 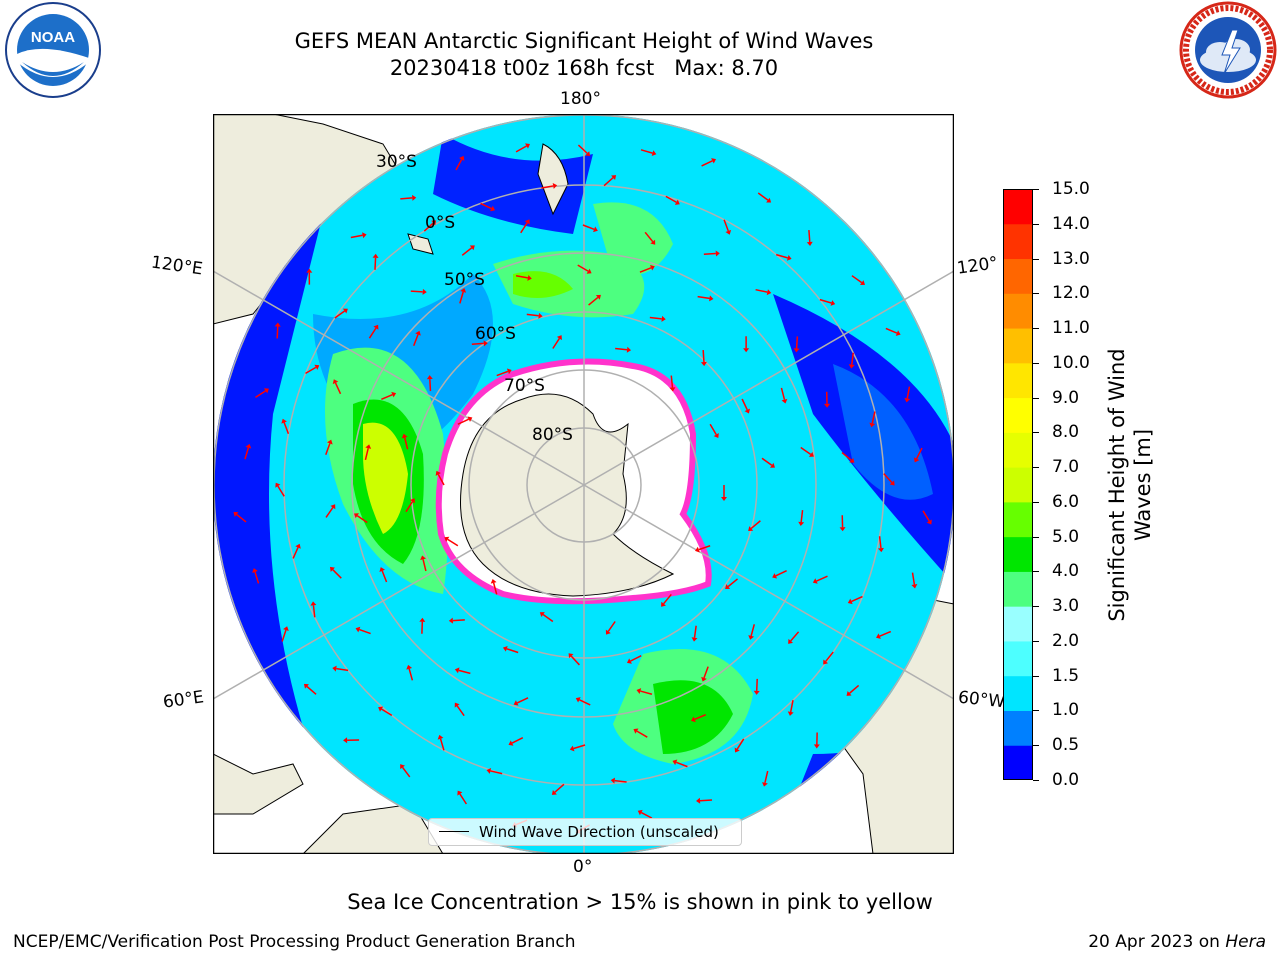 I want to click on colorbar-tick-label: 0.0, so click(x=1066, y=780).